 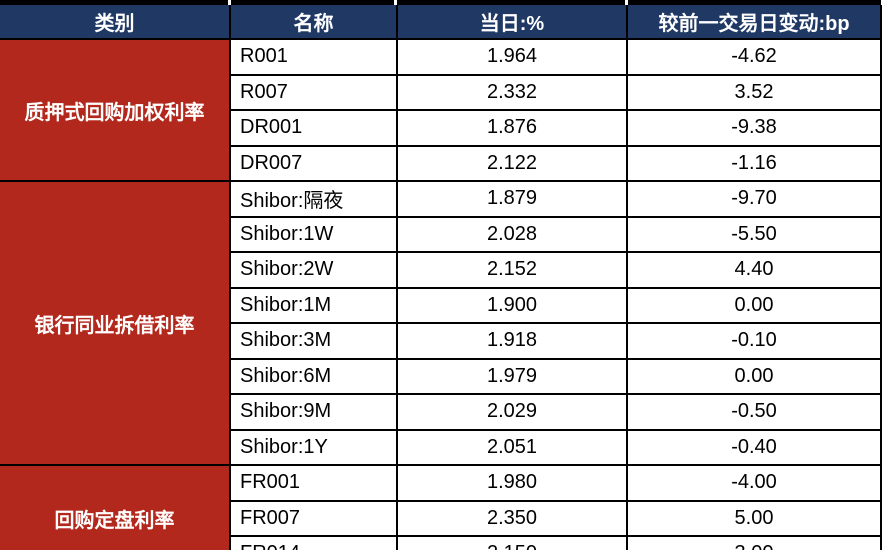 I want to click on category-cell: 银行同业拆借利率, so click(x=115, y=323).